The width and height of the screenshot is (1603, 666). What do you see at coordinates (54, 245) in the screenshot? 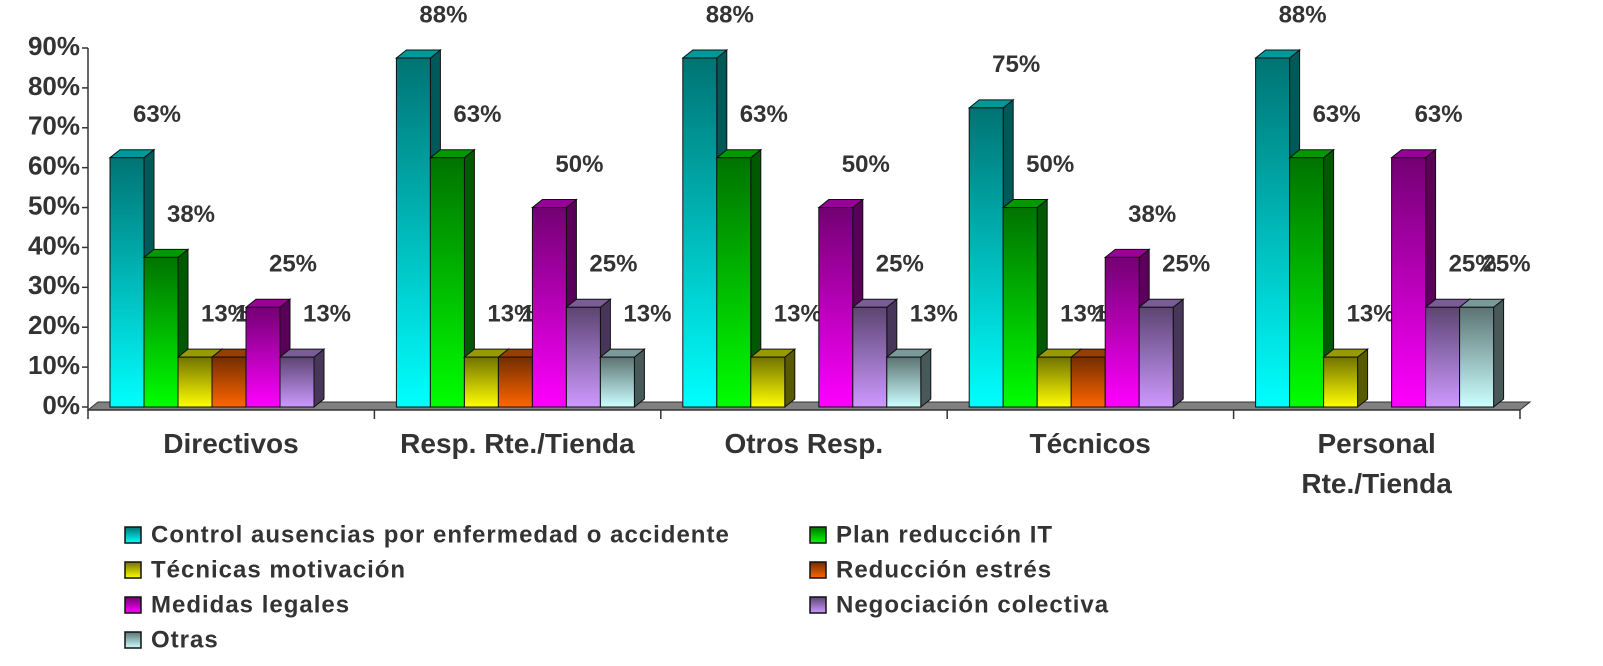
I see `y-tick-label: 40%` at bounding box center [54, 245].